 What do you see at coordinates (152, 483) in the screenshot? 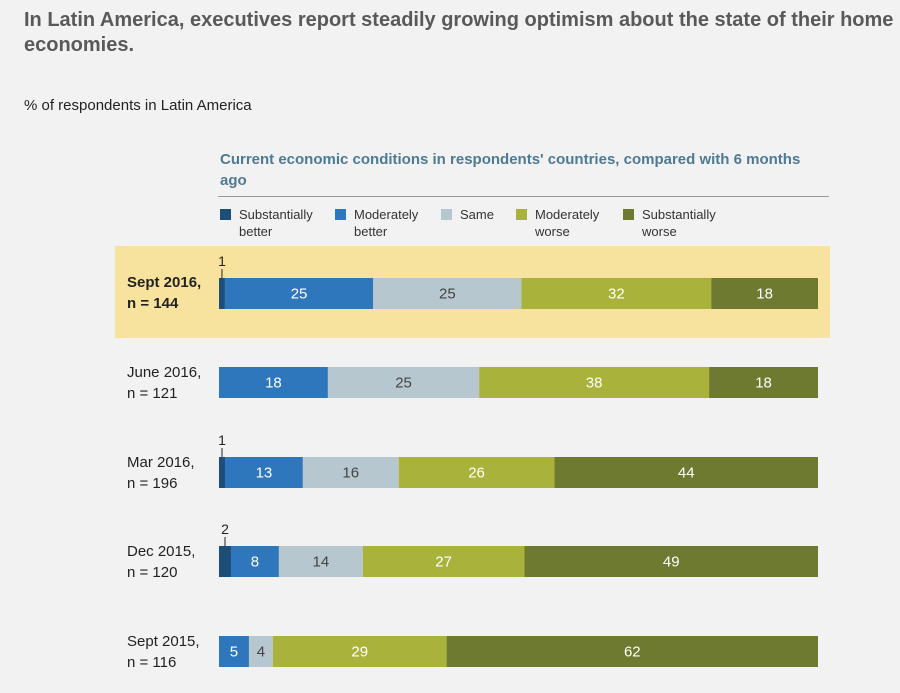
I see `row-sample: n = 196` at bounding box center [152, 483].